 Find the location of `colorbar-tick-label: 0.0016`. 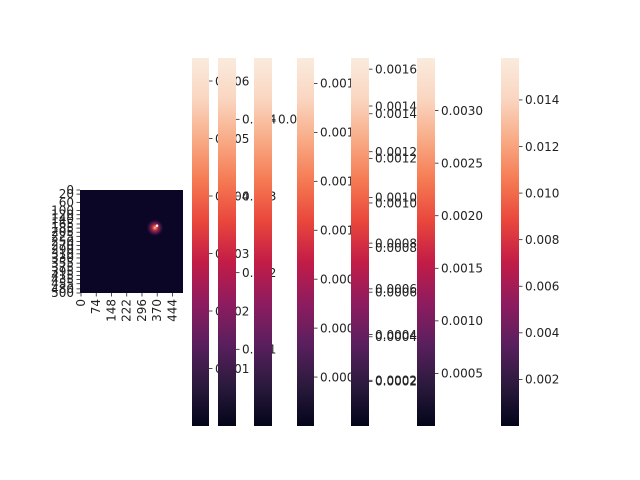

colorbar-tick-label: 0.0016 is located at coordinates (396, 69).